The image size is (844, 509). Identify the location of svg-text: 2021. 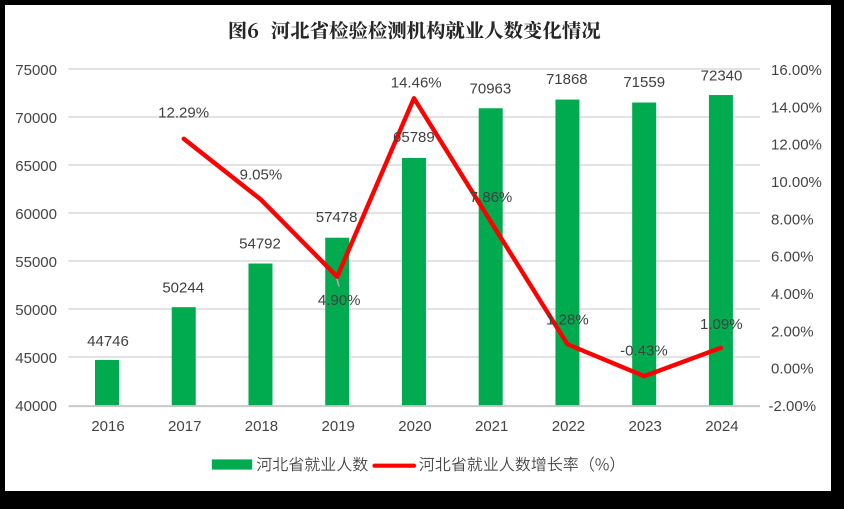
(491, 426).